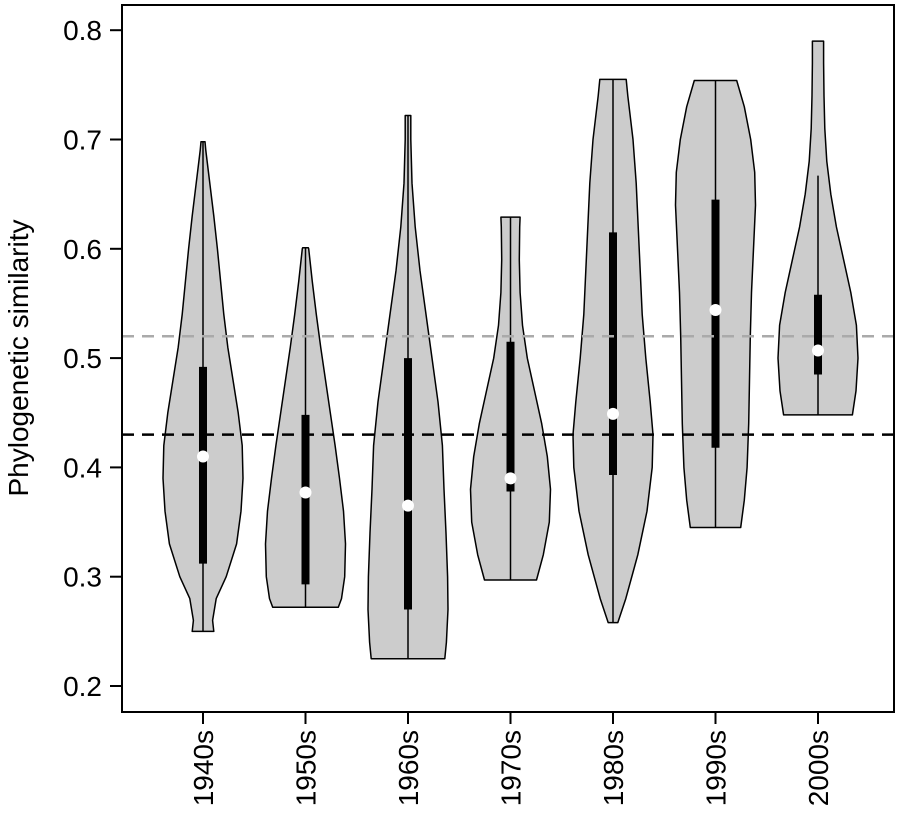  What do you see at coordinates (716, 768) in the screenshot?
I see `x-tick-label-1990s: 1990s` at bounding box center [716, 768].